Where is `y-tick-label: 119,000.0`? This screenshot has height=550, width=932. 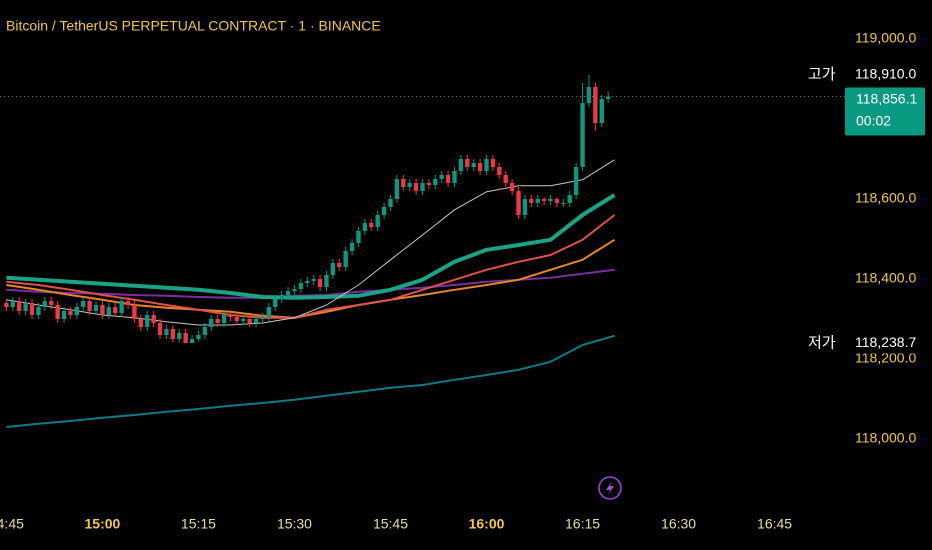
y-tick-label: 119,000.0 is located at coordinates (885, 38).